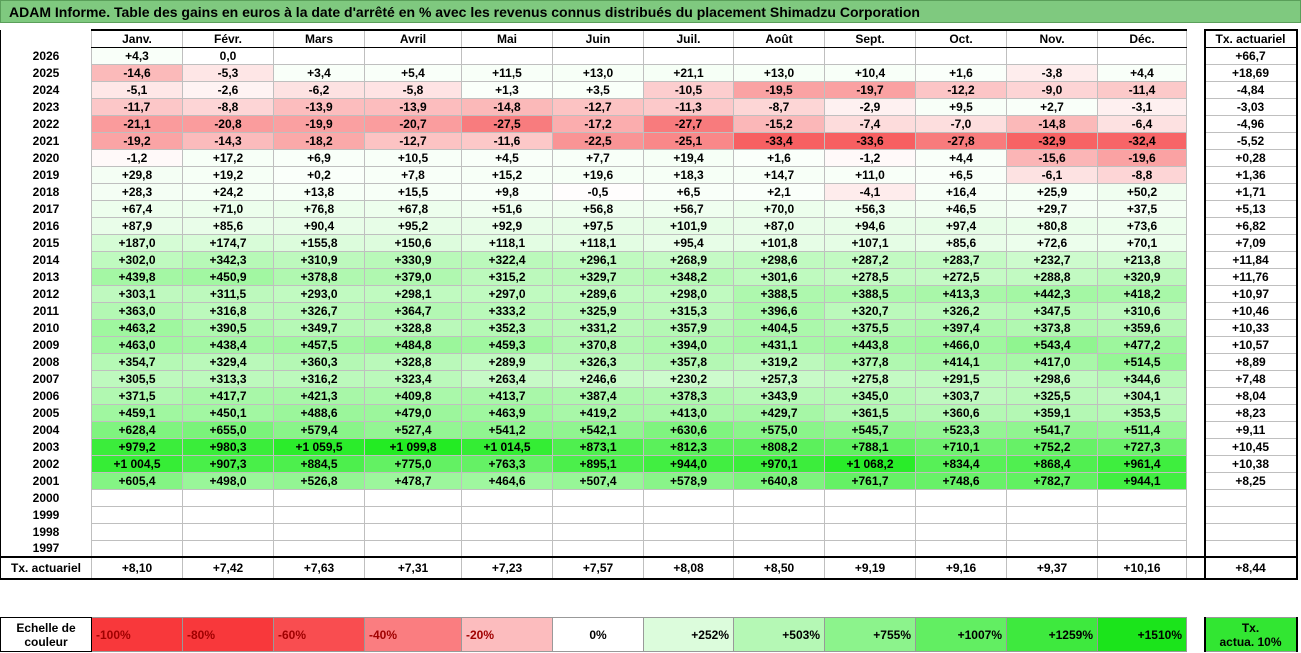 The image size is (1301, 653). What do you see at coordinates (46, 106) in the screenshot?
I see `row-year-label: 2023` at bounding box center [46, 106].